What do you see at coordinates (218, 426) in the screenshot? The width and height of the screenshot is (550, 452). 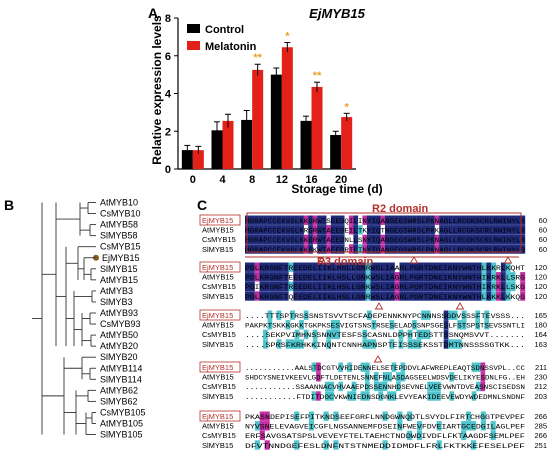 I see `alignment-seq-name: AtMYB15` at bounding box center [218, 426].